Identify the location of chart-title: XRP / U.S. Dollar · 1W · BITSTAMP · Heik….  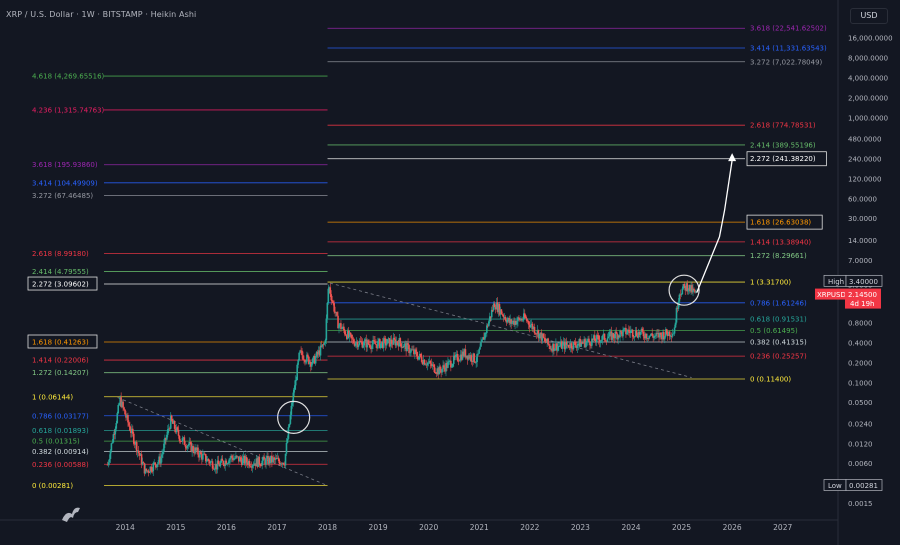
(101, 14).